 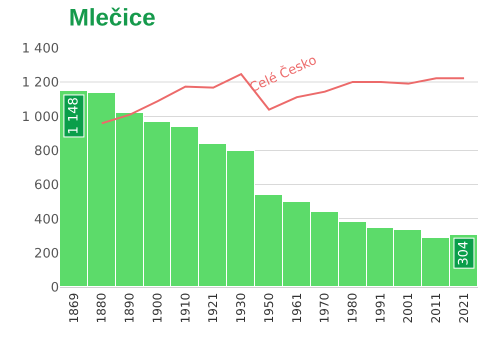 I want to click on y-tick-label: 600, so click(x=46, y=186).